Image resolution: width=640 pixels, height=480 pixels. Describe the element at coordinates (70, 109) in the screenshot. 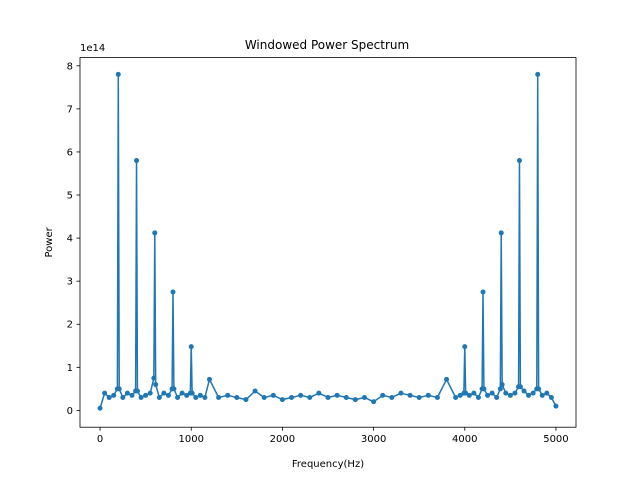

I see `y-tick-label: 7` at that location.